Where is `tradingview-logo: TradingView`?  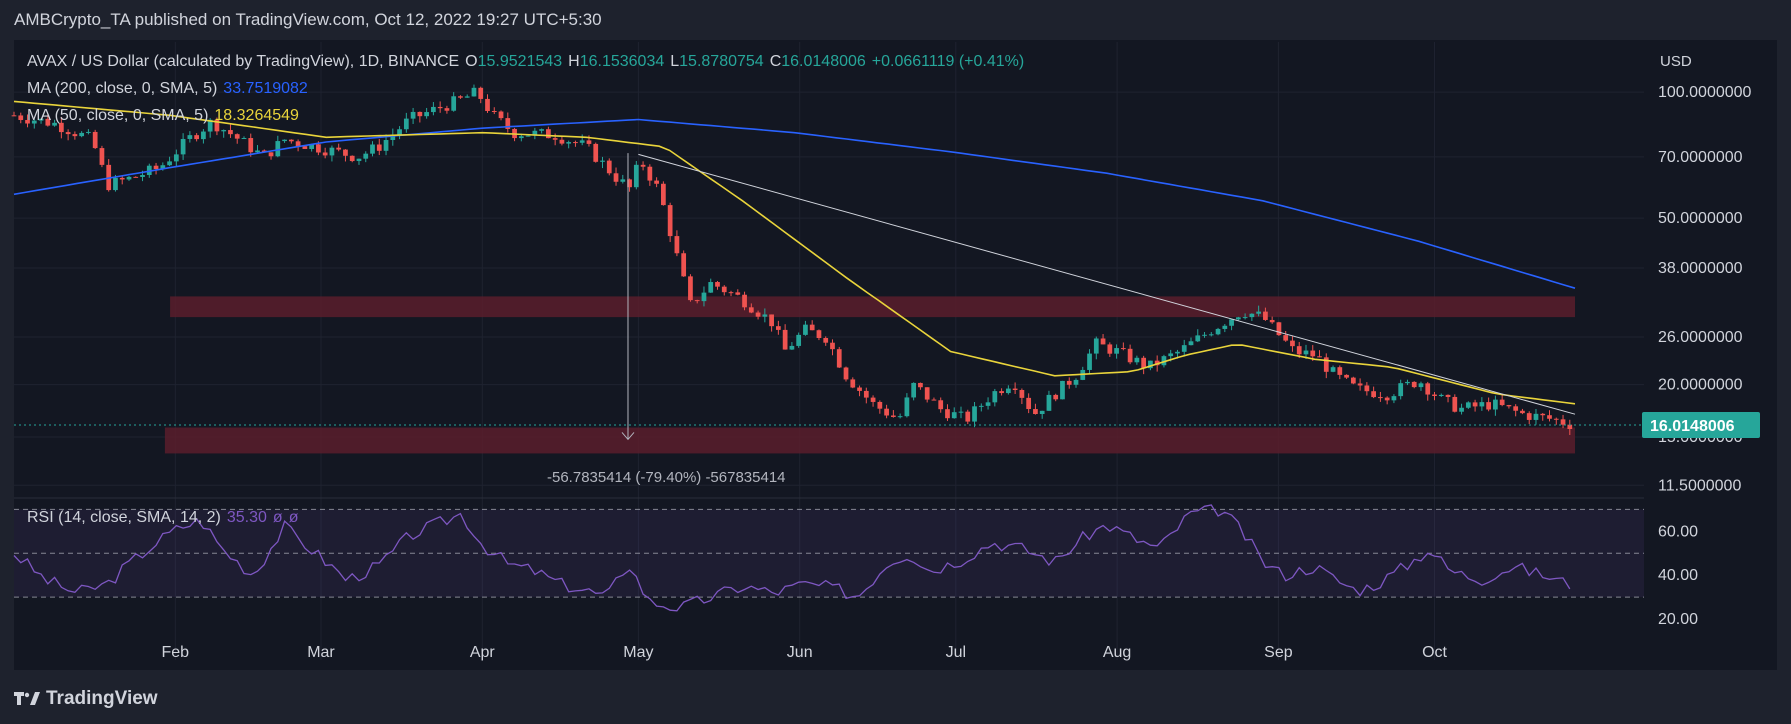
tradingview-logo: TradingView is located at coordinates (86, 699).